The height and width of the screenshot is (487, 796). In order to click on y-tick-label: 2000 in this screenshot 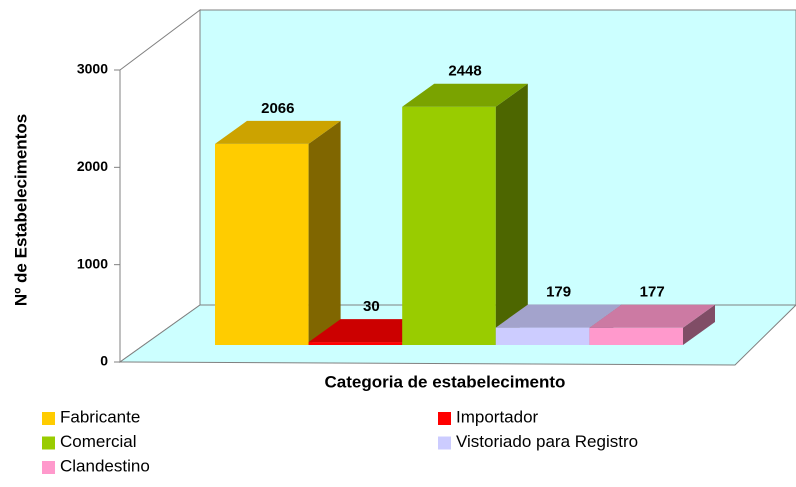, I will do `click(92, 166)`.